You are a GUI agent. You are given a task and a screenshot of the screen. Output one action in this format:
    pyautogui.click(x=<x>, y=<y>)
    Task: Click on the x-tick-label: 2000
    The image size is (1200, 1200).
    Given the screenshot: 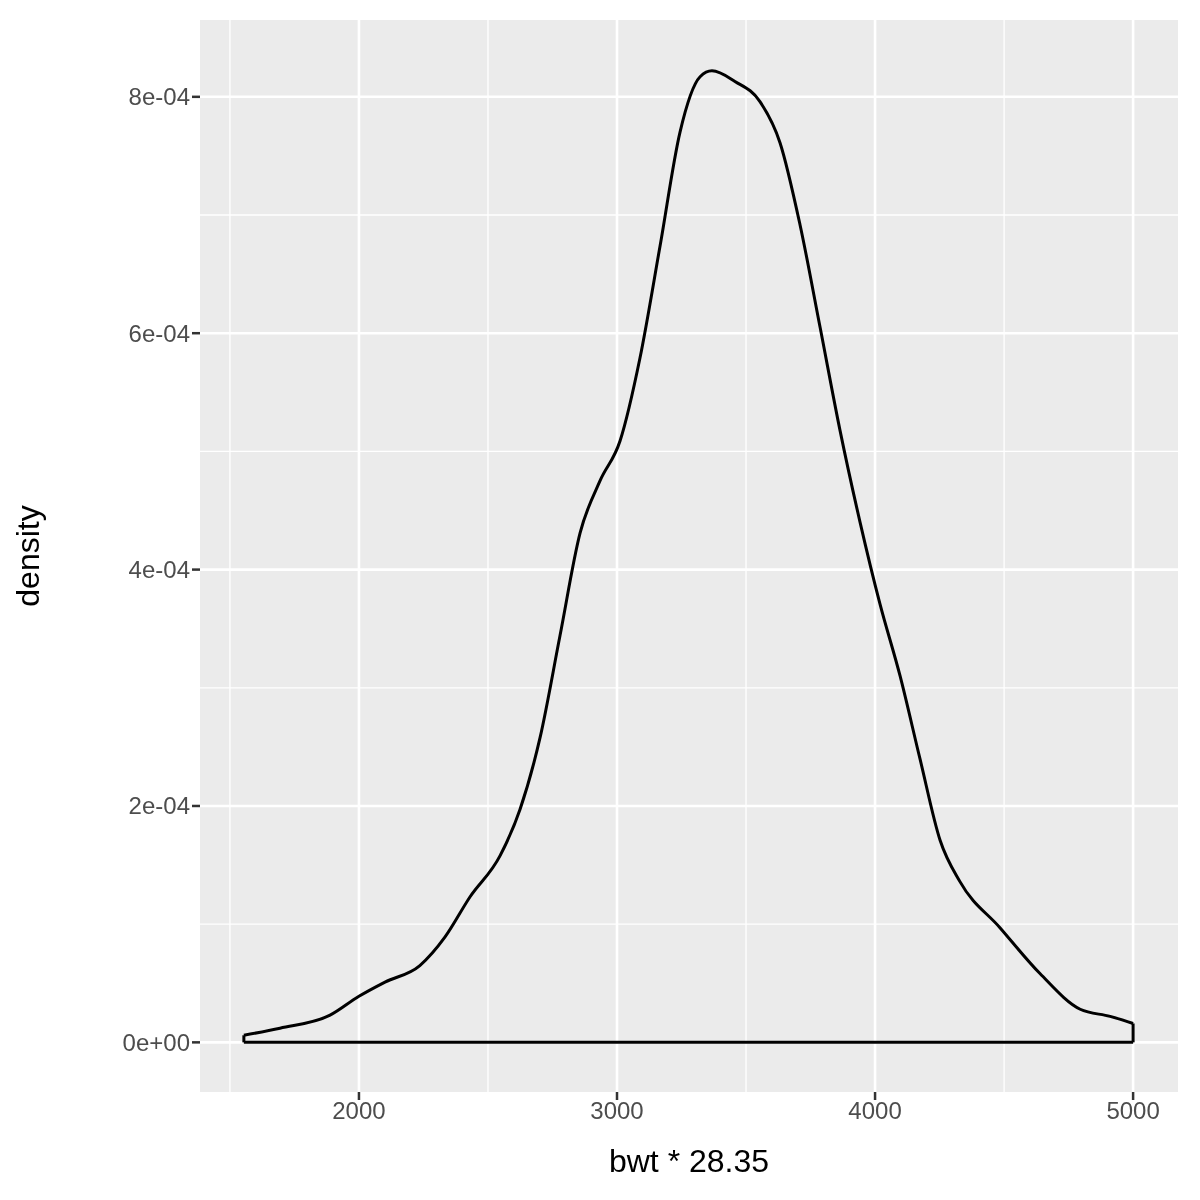 What is the action you would take?
    pyautogui.click(x=359, y=1111)
    